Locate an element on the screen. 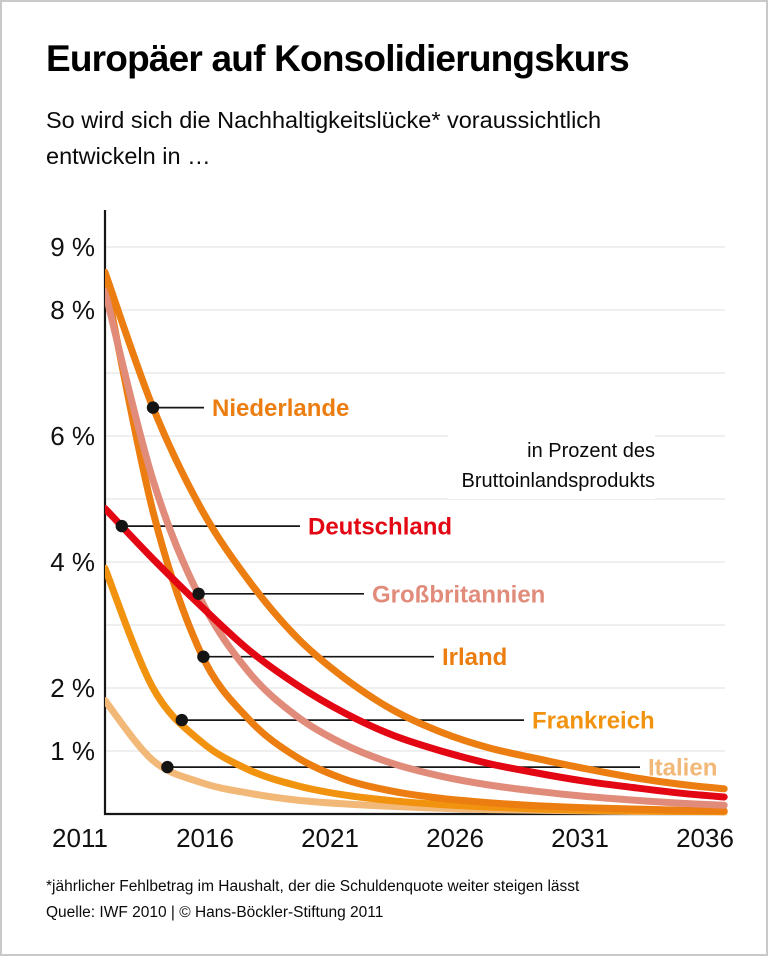 This screenshot has height=956, width=768. series-label-italien: Italien is located at coordinates (682, 768).